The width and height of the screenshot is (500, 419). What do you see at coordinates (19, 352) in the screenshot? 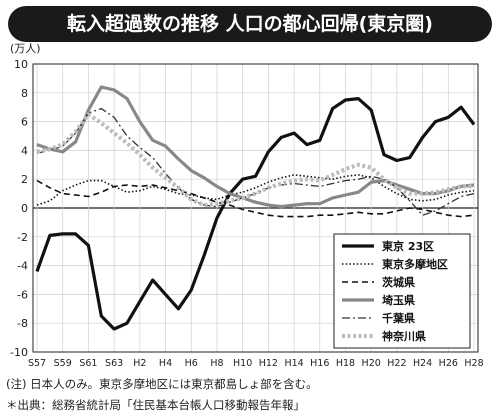
I see `y-tick-label: -10` at bounding box center [19, 352].